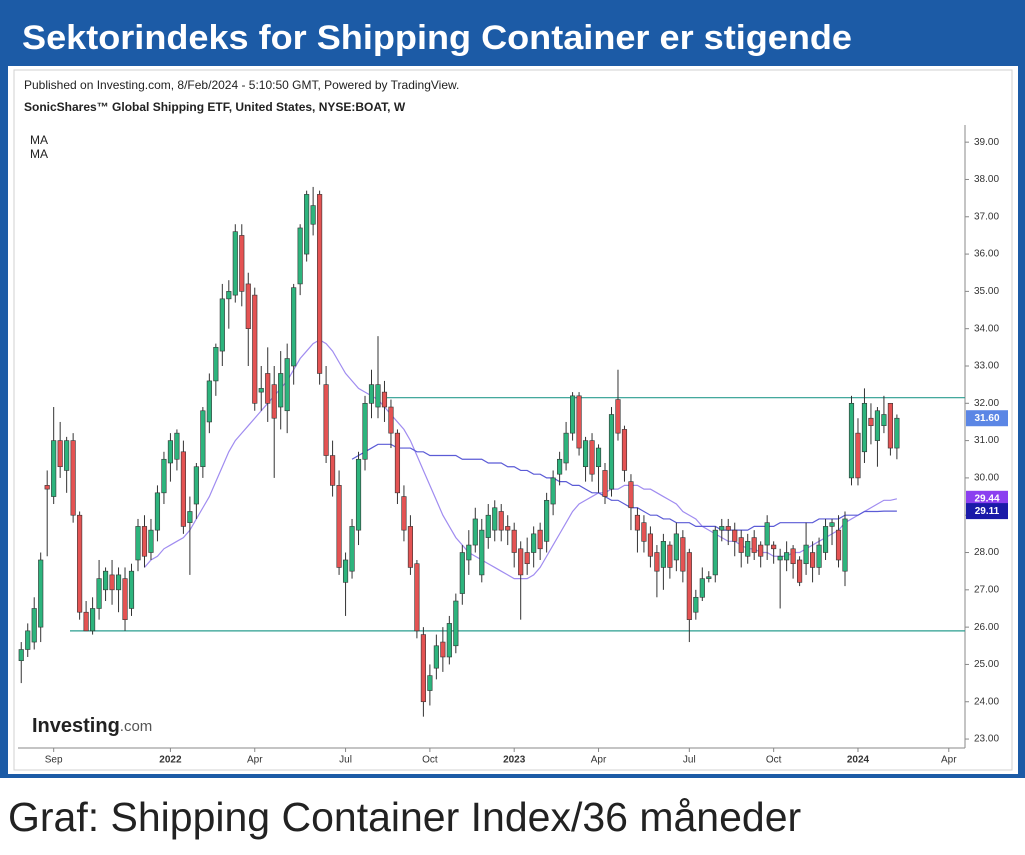  I want to click on y-tick-label: 35.00, so click(986, 291).